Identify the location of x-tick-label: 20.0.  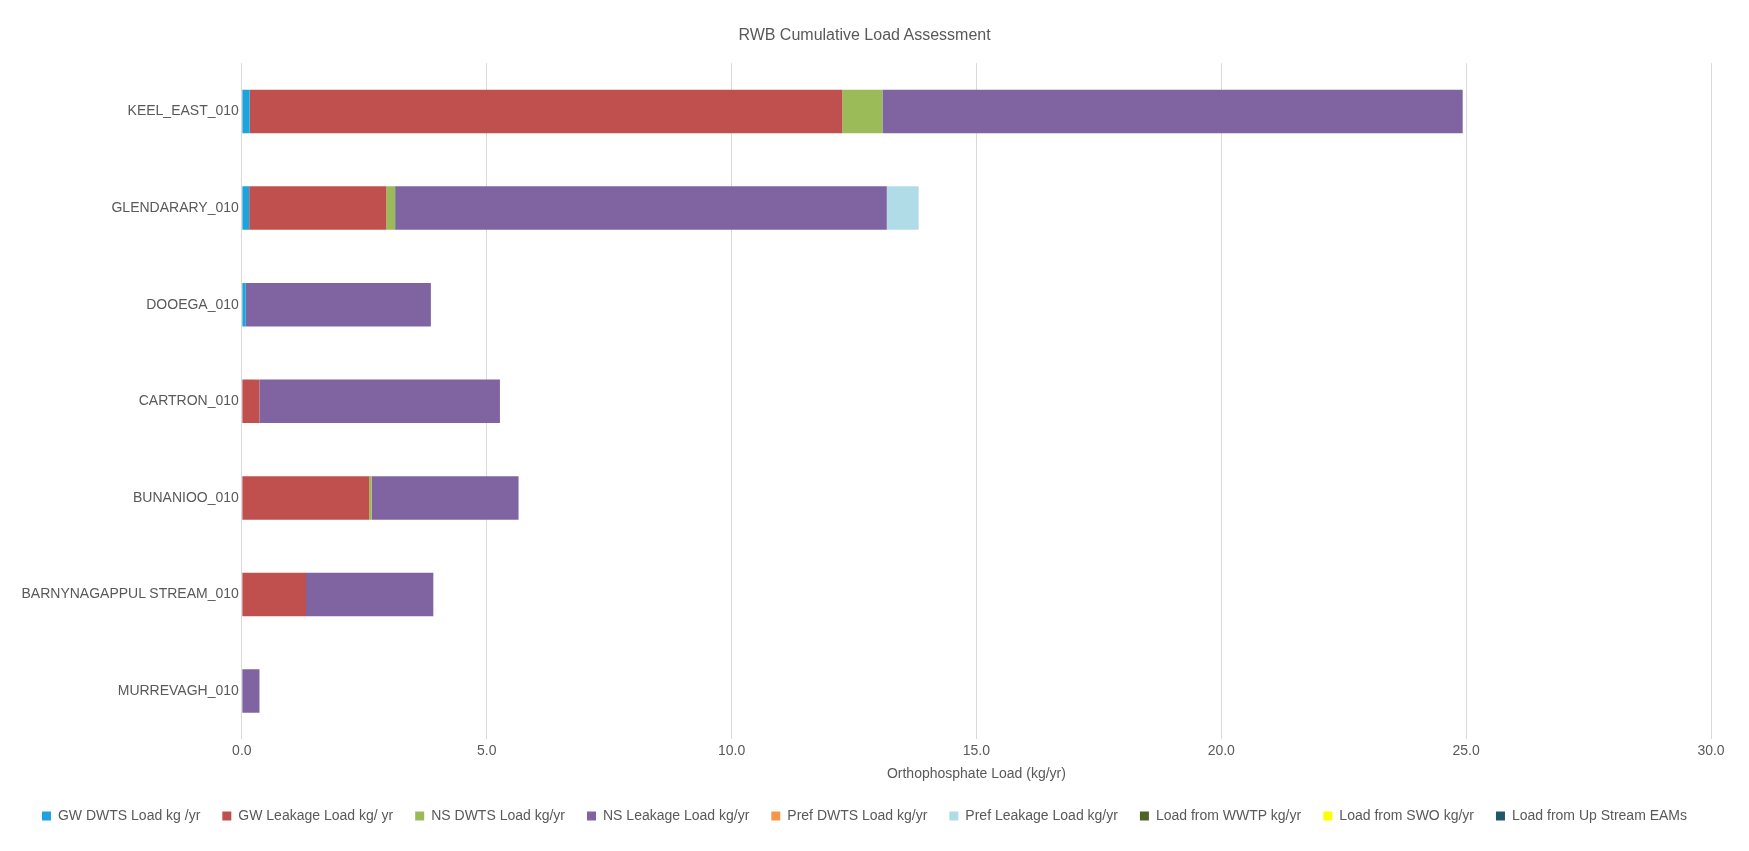
(1221, 749).